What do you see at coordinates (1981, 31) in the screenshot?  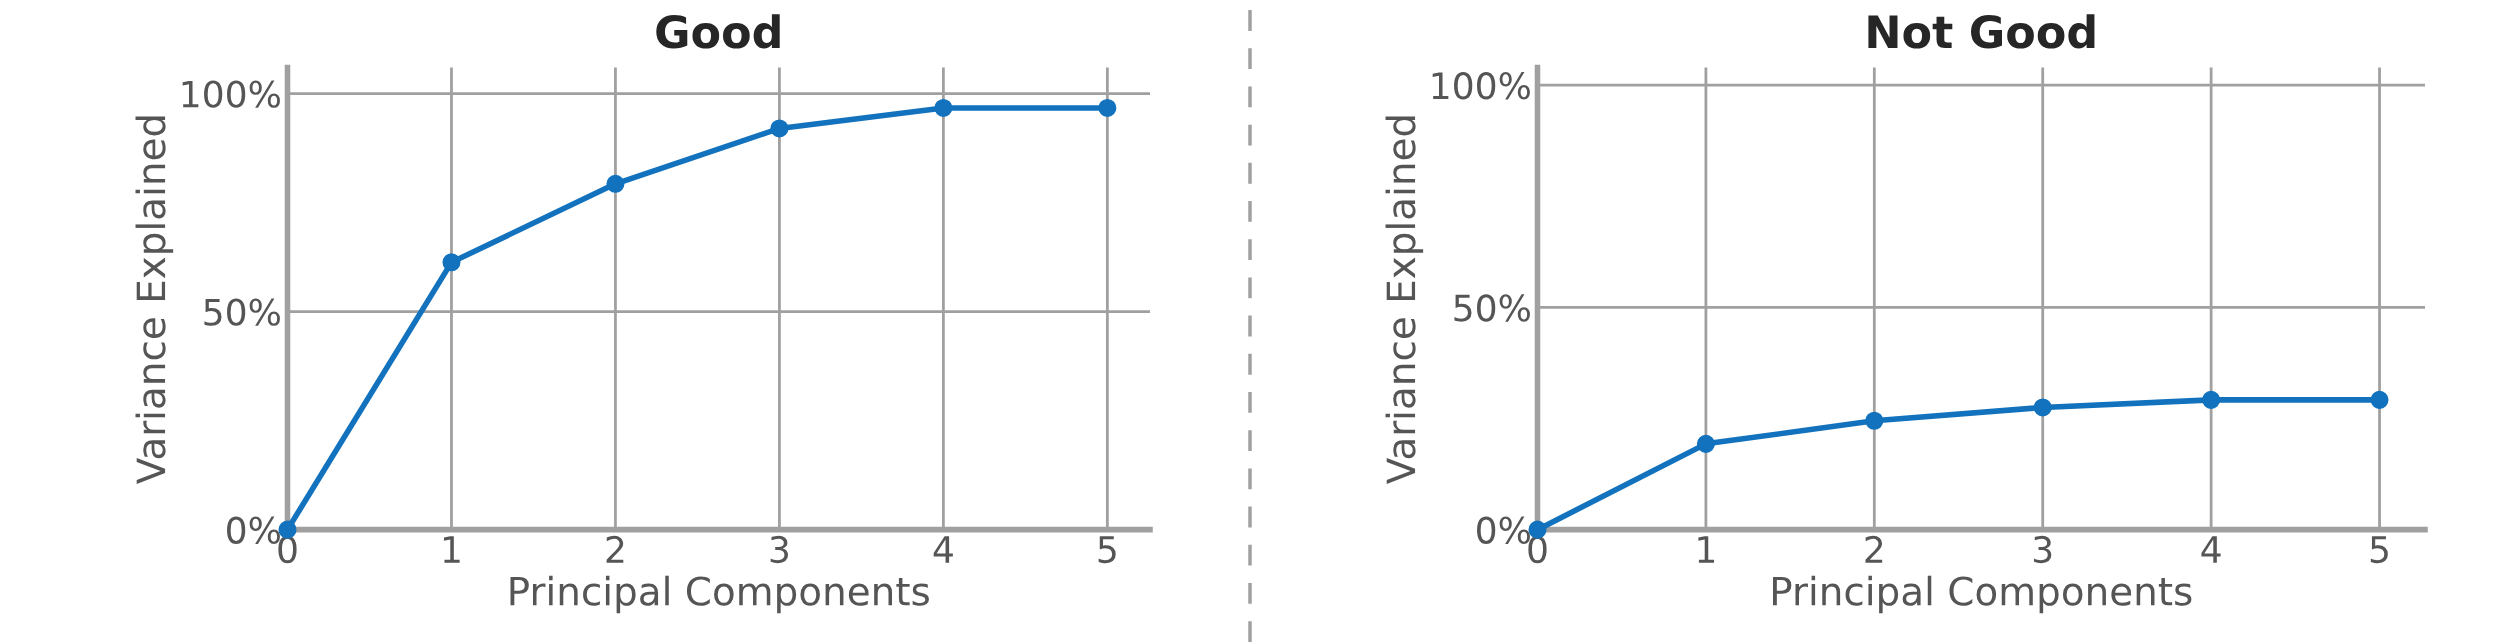 I see `chart-title: Not Good` at bounding box center [1981, 31].